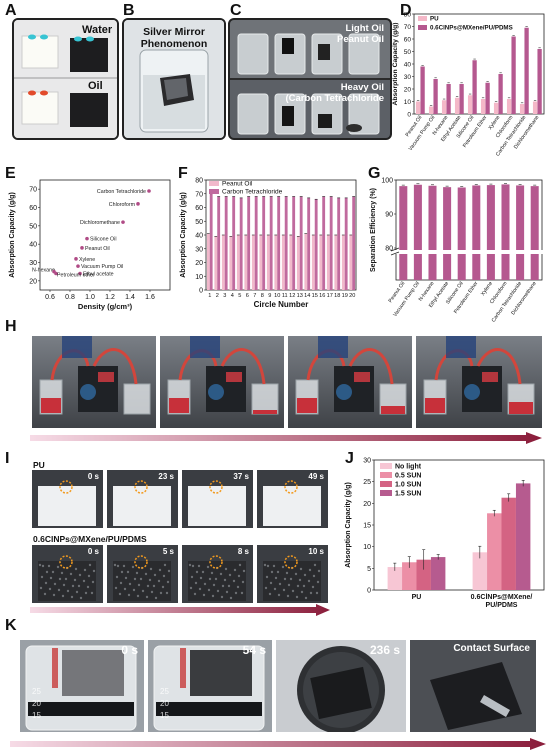  I want to click on panel-i-time-label: 0 s, so click(93, 551).